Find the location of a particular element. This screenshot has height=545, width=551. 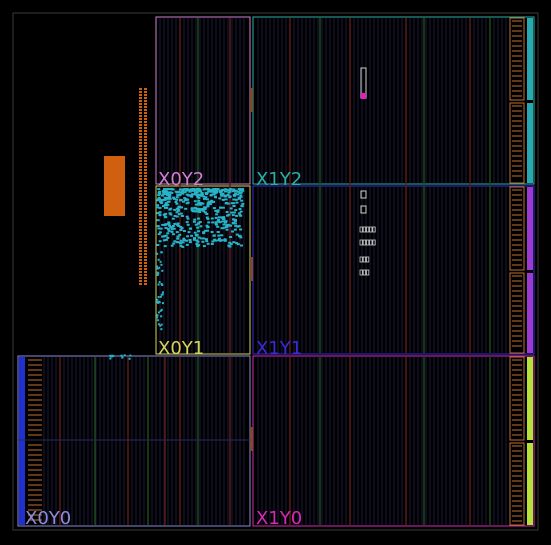

placed-block-orange is located at coordinates (114, 186).